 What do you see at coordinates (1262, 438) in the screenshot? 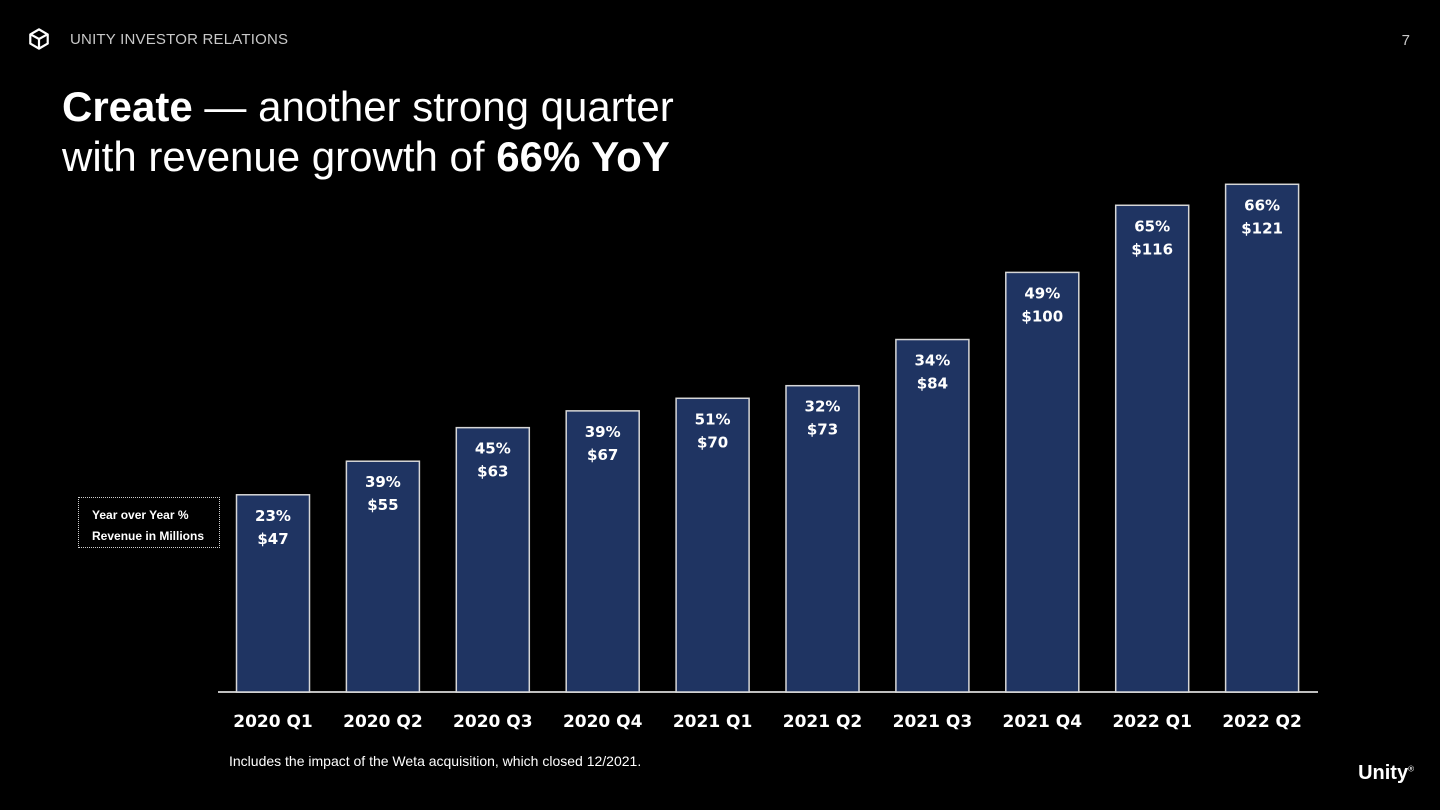
I see `bar-2022-q2` at bounding box center [1262, 438].